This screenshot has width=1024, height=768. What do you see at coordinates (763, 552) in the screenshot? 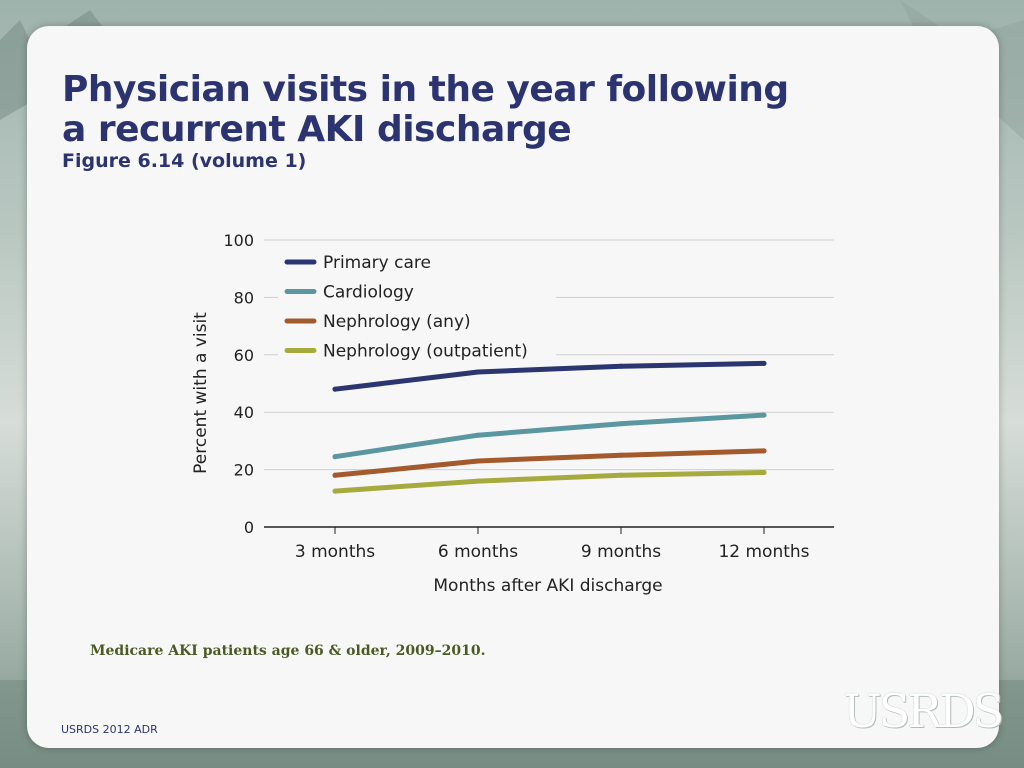
I see `x-tick-label: 12 months` at bounding box center [763, 552].